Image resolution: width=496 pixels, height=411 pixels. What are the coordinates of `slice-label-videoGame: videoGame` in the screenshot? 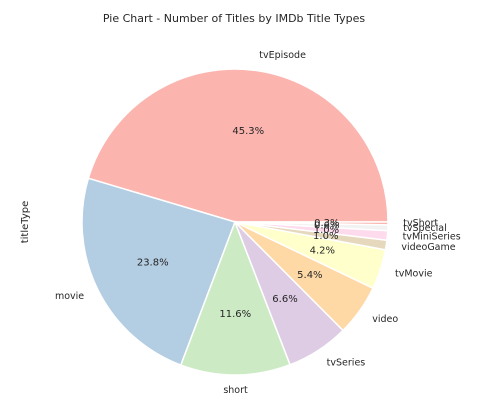 It's located at (428, 247).